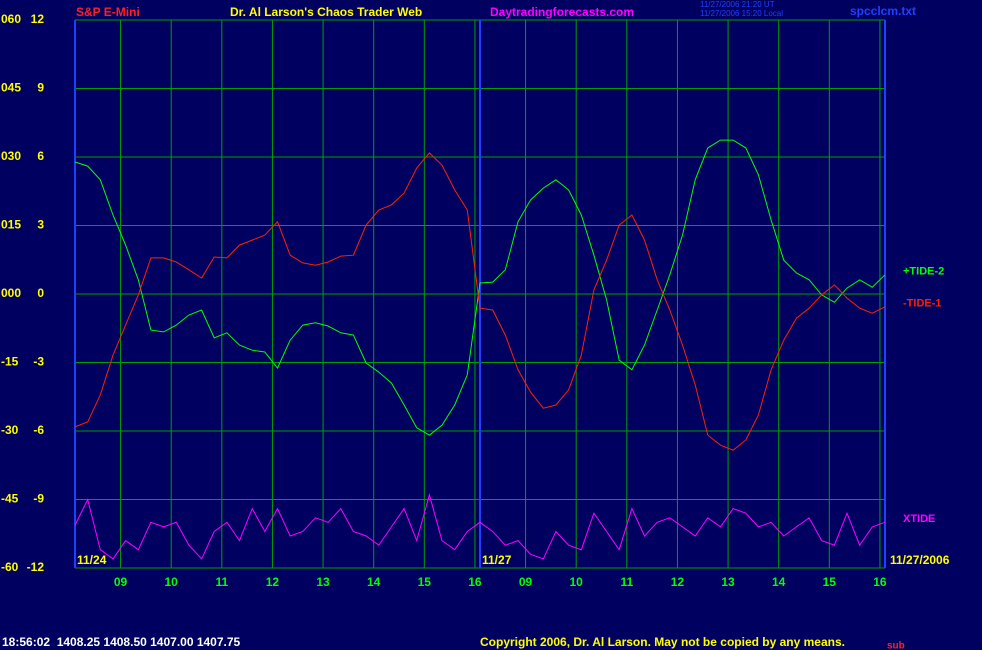 This screenshot has width=982, height=650. Describe the element at coordinates (92, 560) in the screenshot. I see `date-label: 11/24` at that location.